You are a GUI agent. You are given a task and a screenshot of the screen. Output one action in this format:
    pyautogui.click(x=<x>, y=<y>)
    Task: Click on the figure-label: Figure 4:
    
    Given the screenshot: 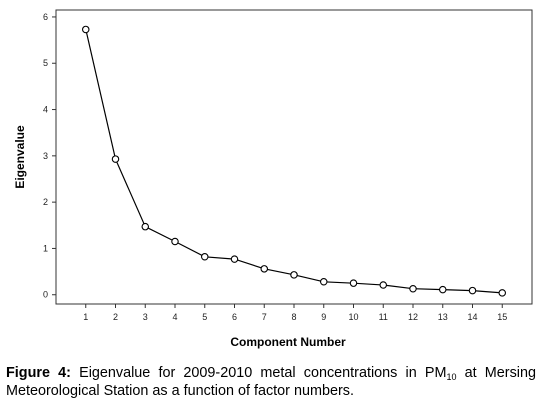 What is the action you would take?
    pyautogui.click(x=38, y=373)
    